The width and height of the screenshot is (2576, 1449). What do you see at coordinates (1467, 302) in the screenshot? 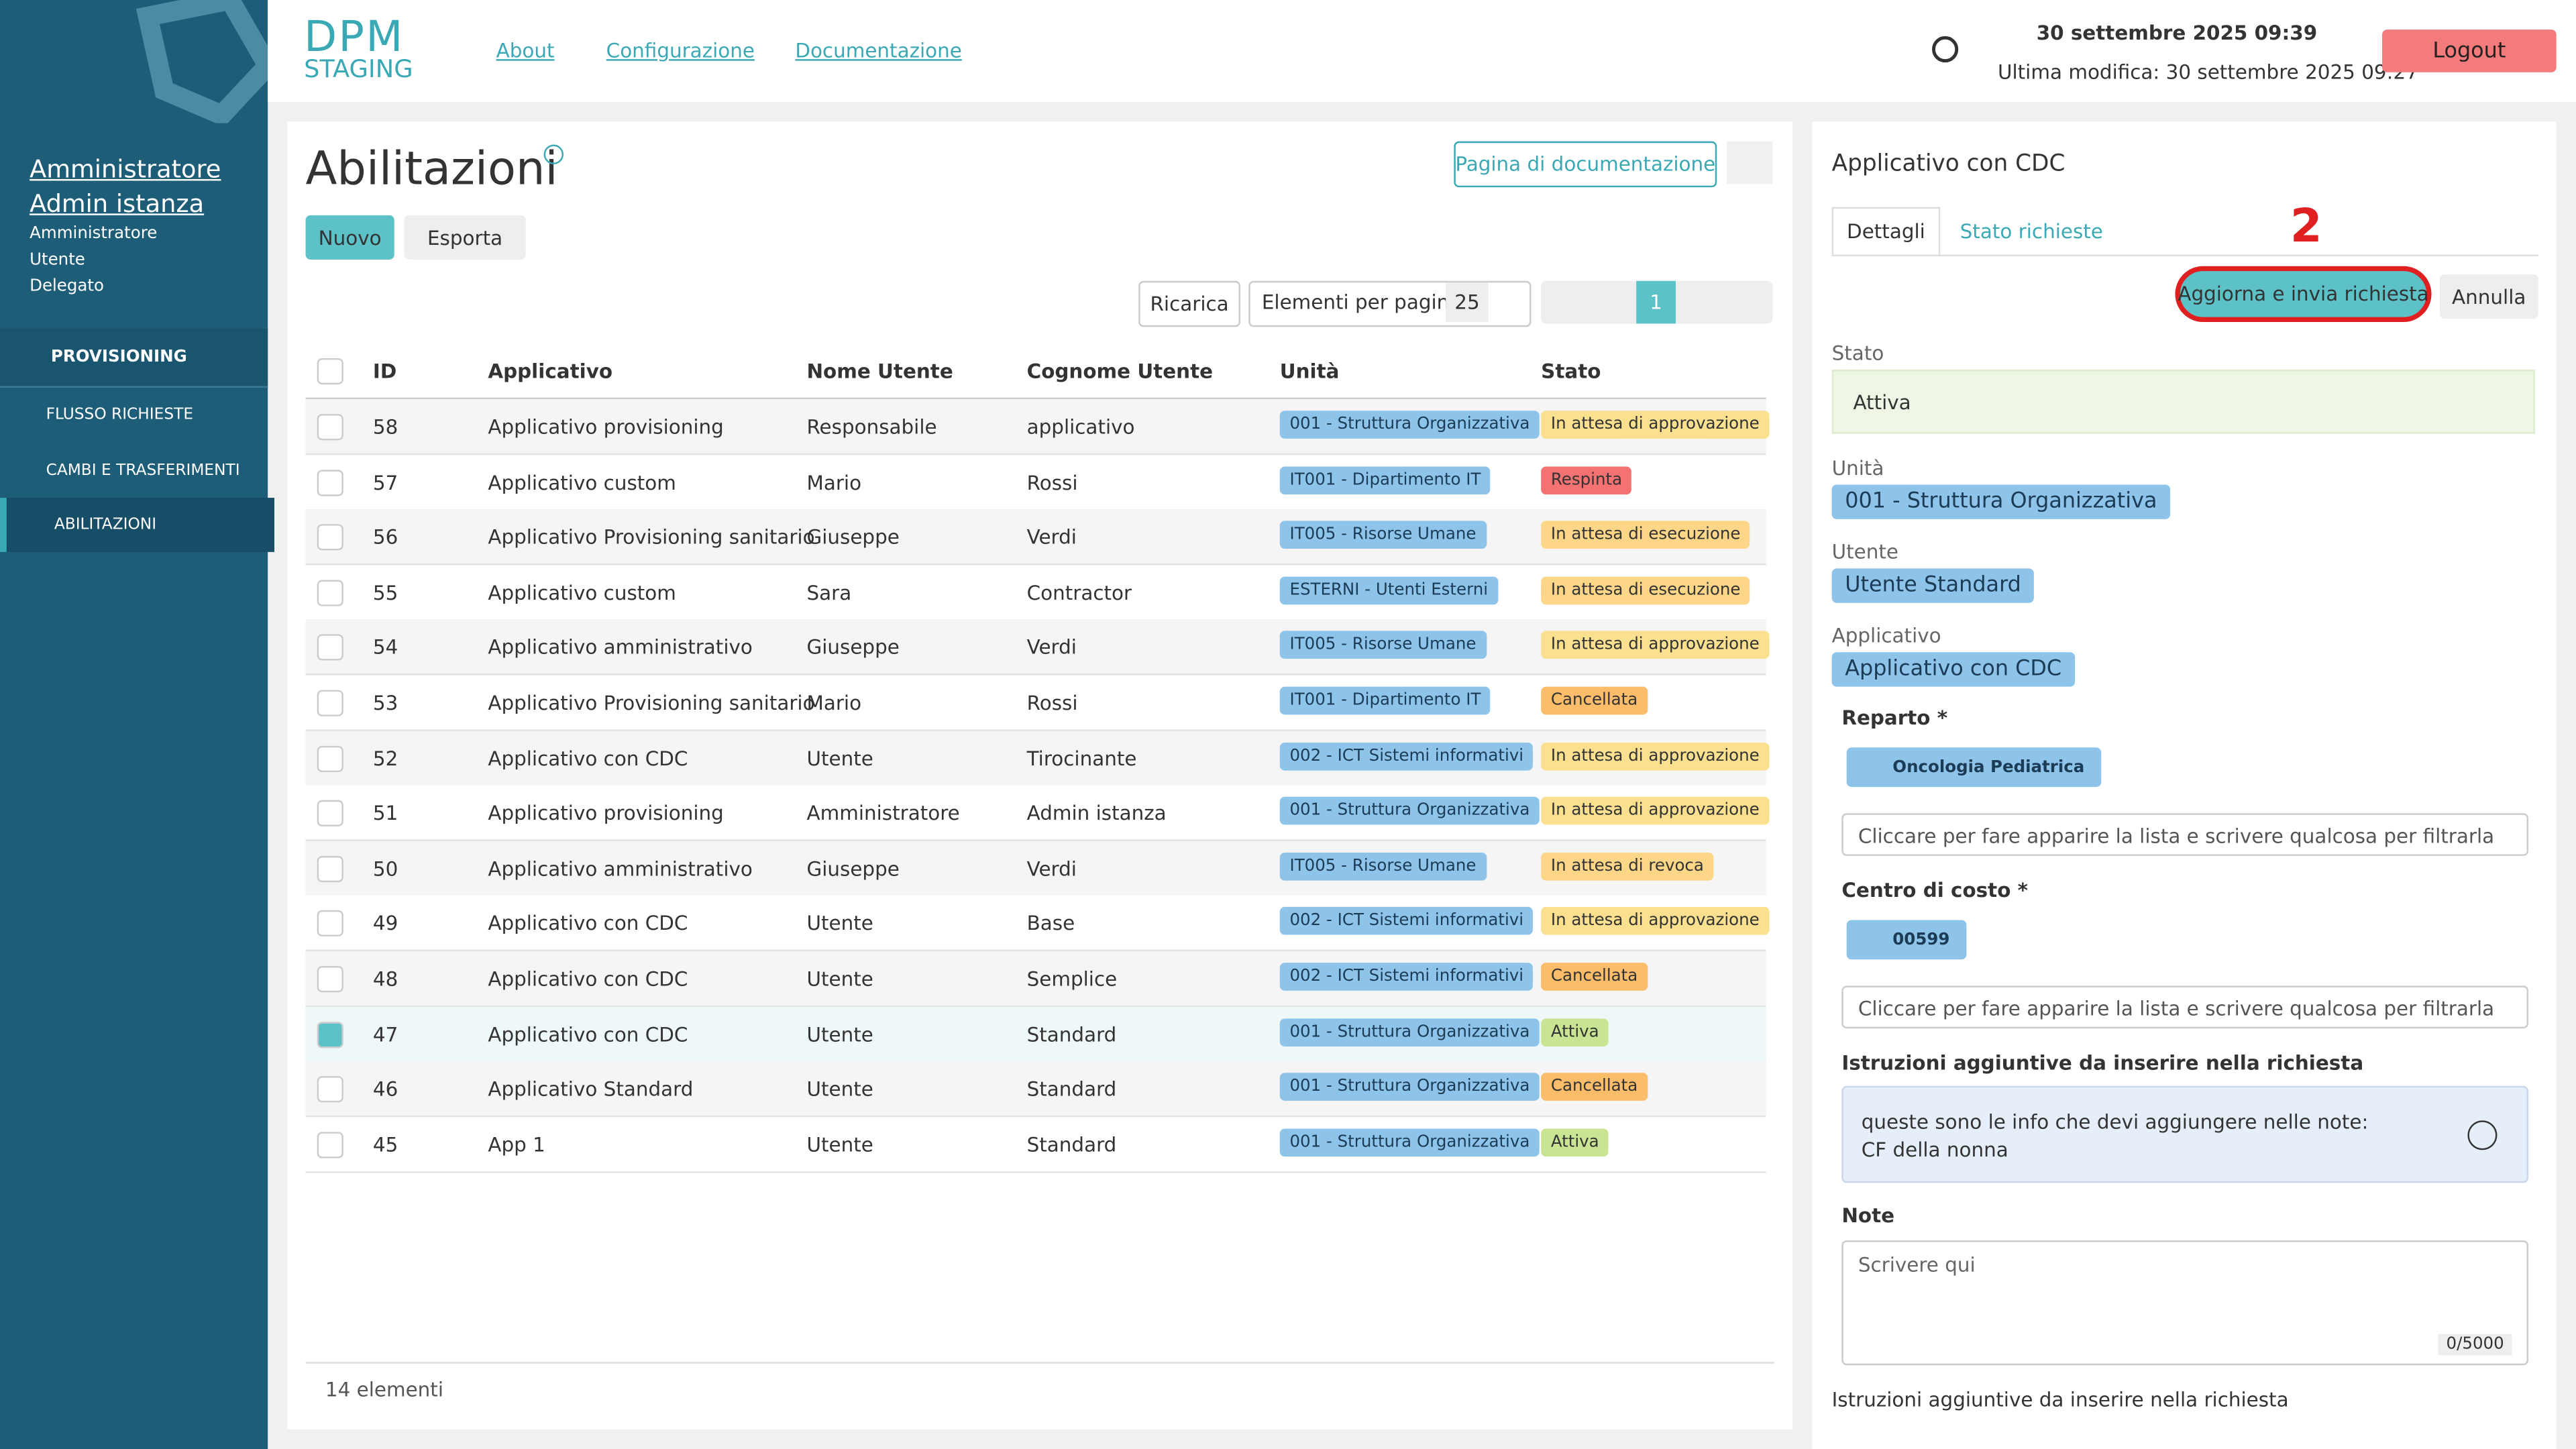
I see `per-page: 25` at bounding box center [1467, 302].